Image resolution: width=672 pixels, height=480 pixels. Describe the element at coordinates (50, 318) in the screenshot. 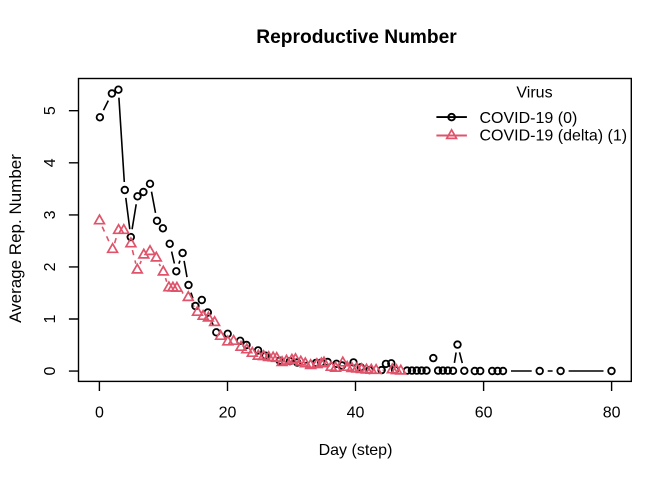

I see `svg-text: 1` at that location.